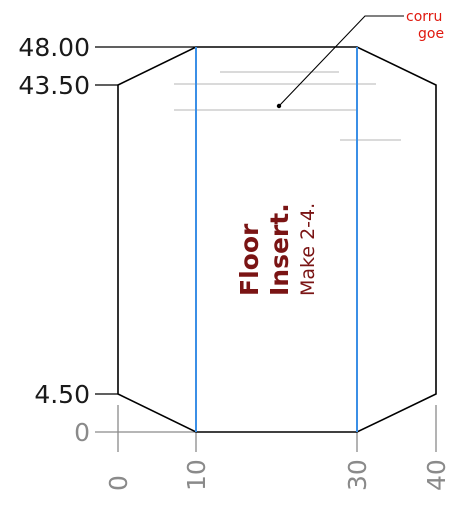 This screenshot has width=455, height=507. I want to click on x-label-40: 40, so click(436, 475).